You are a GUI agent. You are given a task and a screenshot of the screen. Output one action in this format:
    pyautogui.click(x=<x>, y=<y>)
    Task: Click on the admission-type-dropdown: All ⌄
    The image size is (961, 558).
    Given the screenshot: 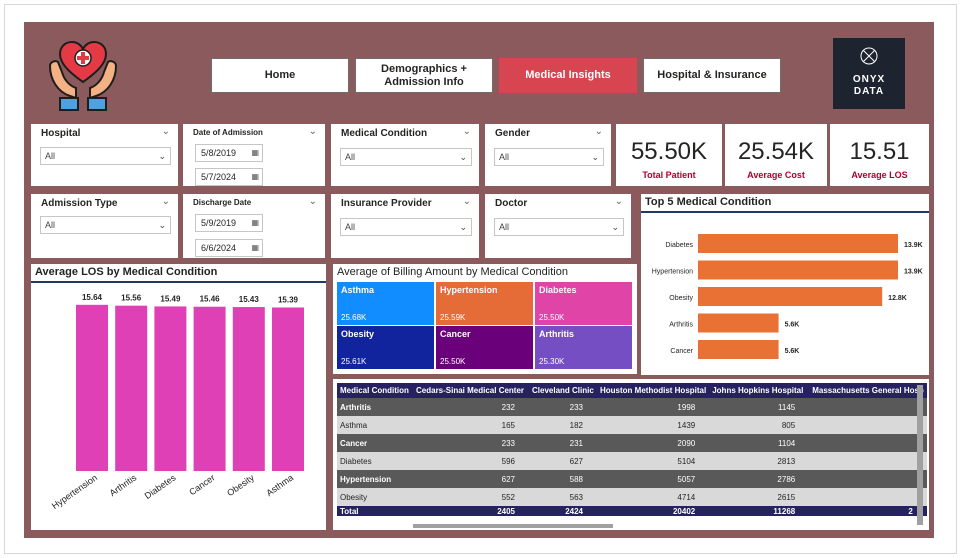 What is the action you would take?
    pyautogui.click(x=105, y=225)
    